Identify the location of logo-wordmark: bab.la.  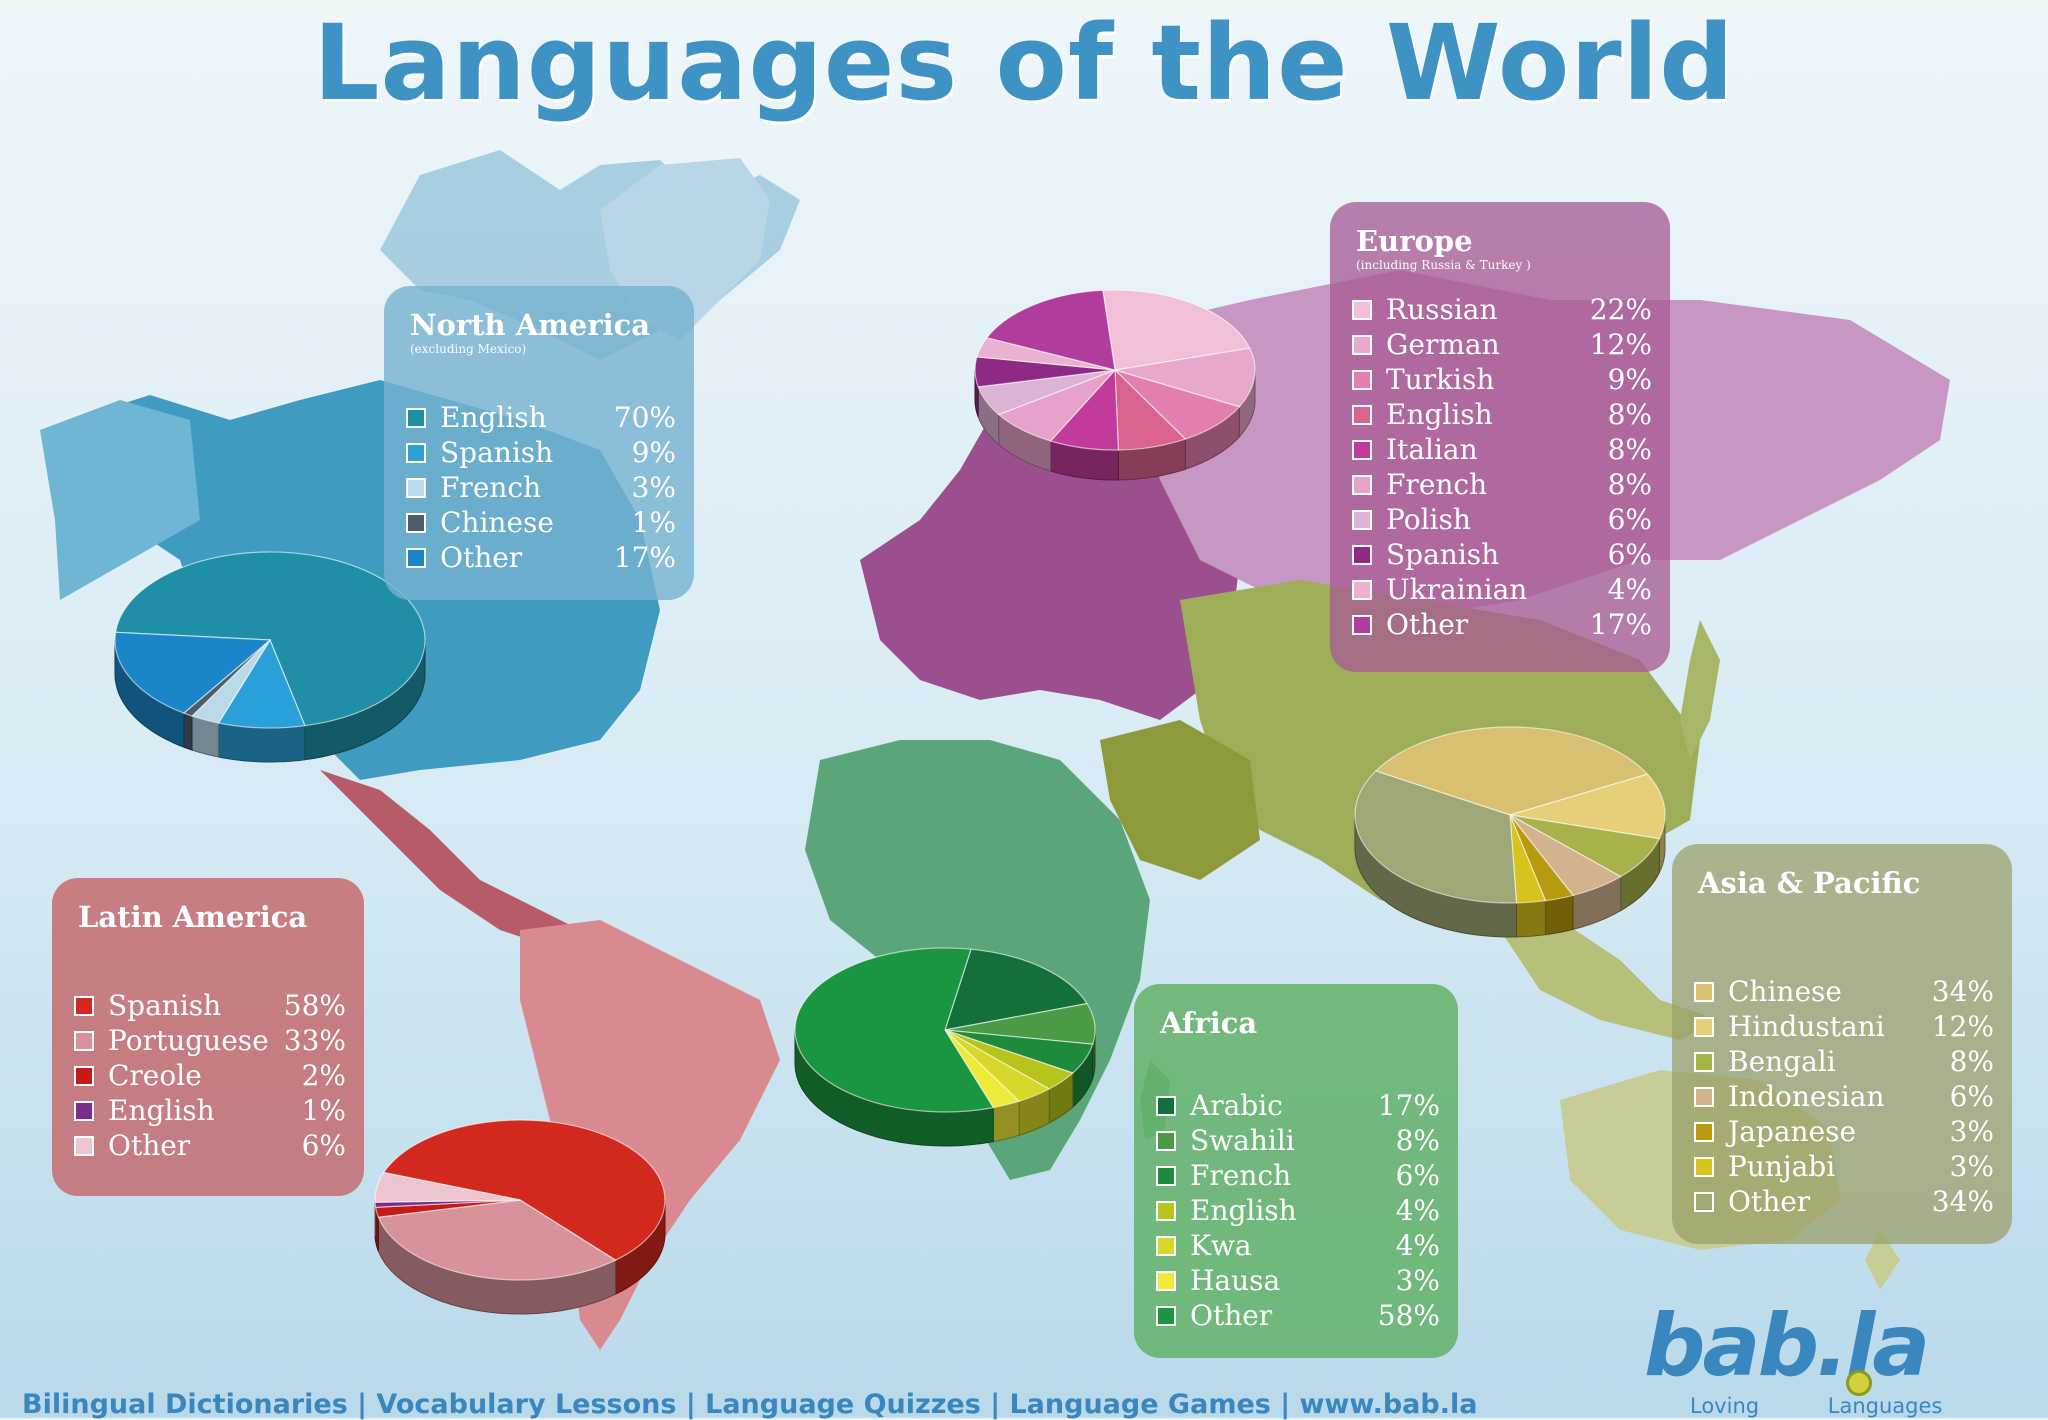
(1785, 1346).